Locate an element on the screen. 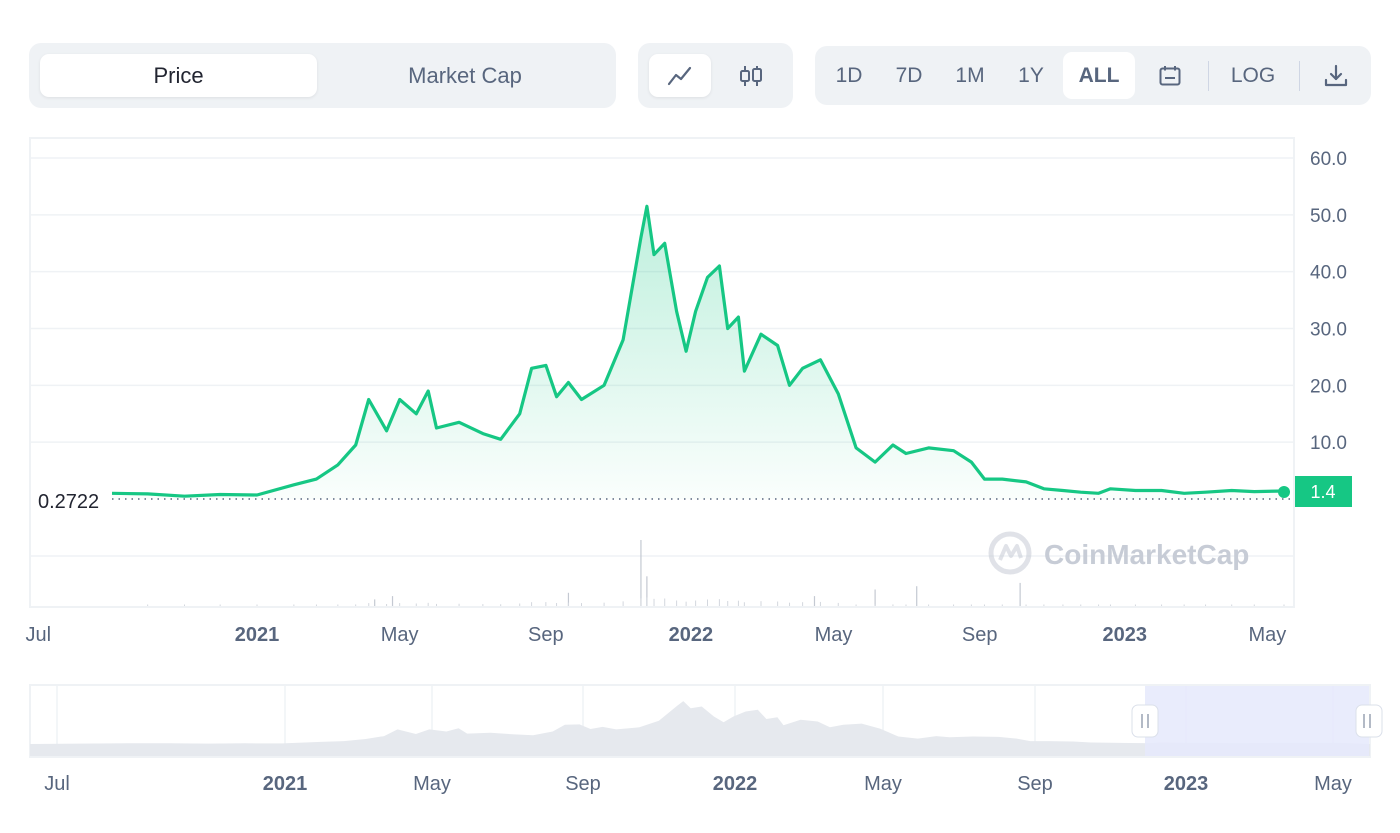 Image resolution: width=1400 pixels, height=833 pixels. navigator-x-tick-label: 2022 is located at coordinates (735, 784).